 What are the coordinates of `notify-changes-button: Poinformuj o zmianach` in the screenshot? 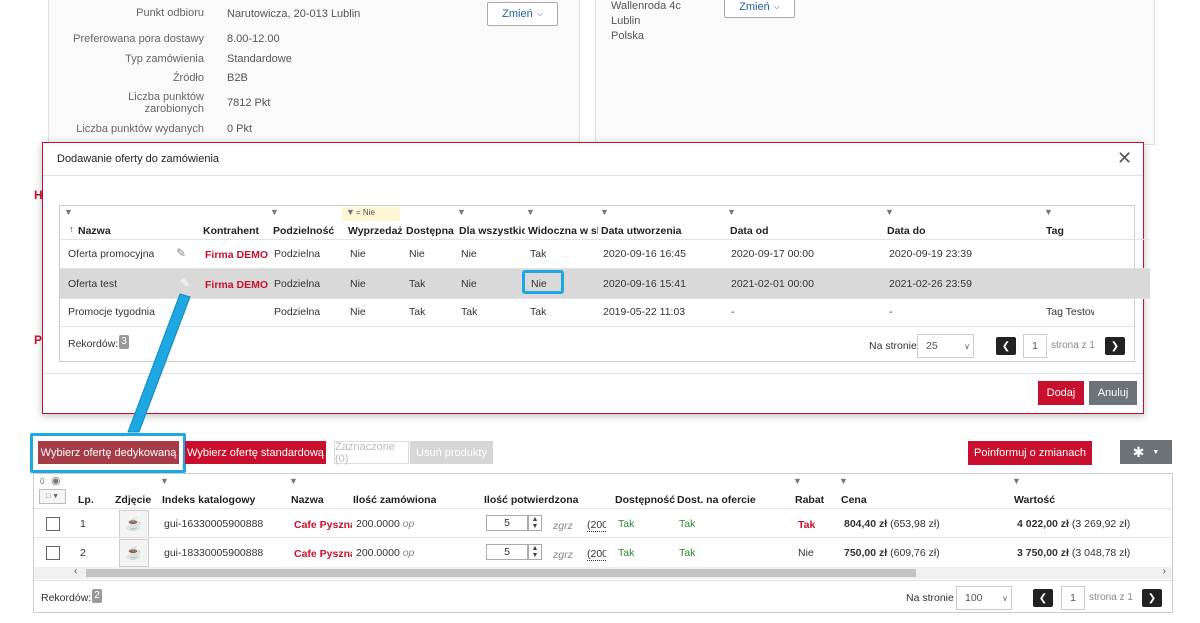 It's located at (1030, 453).